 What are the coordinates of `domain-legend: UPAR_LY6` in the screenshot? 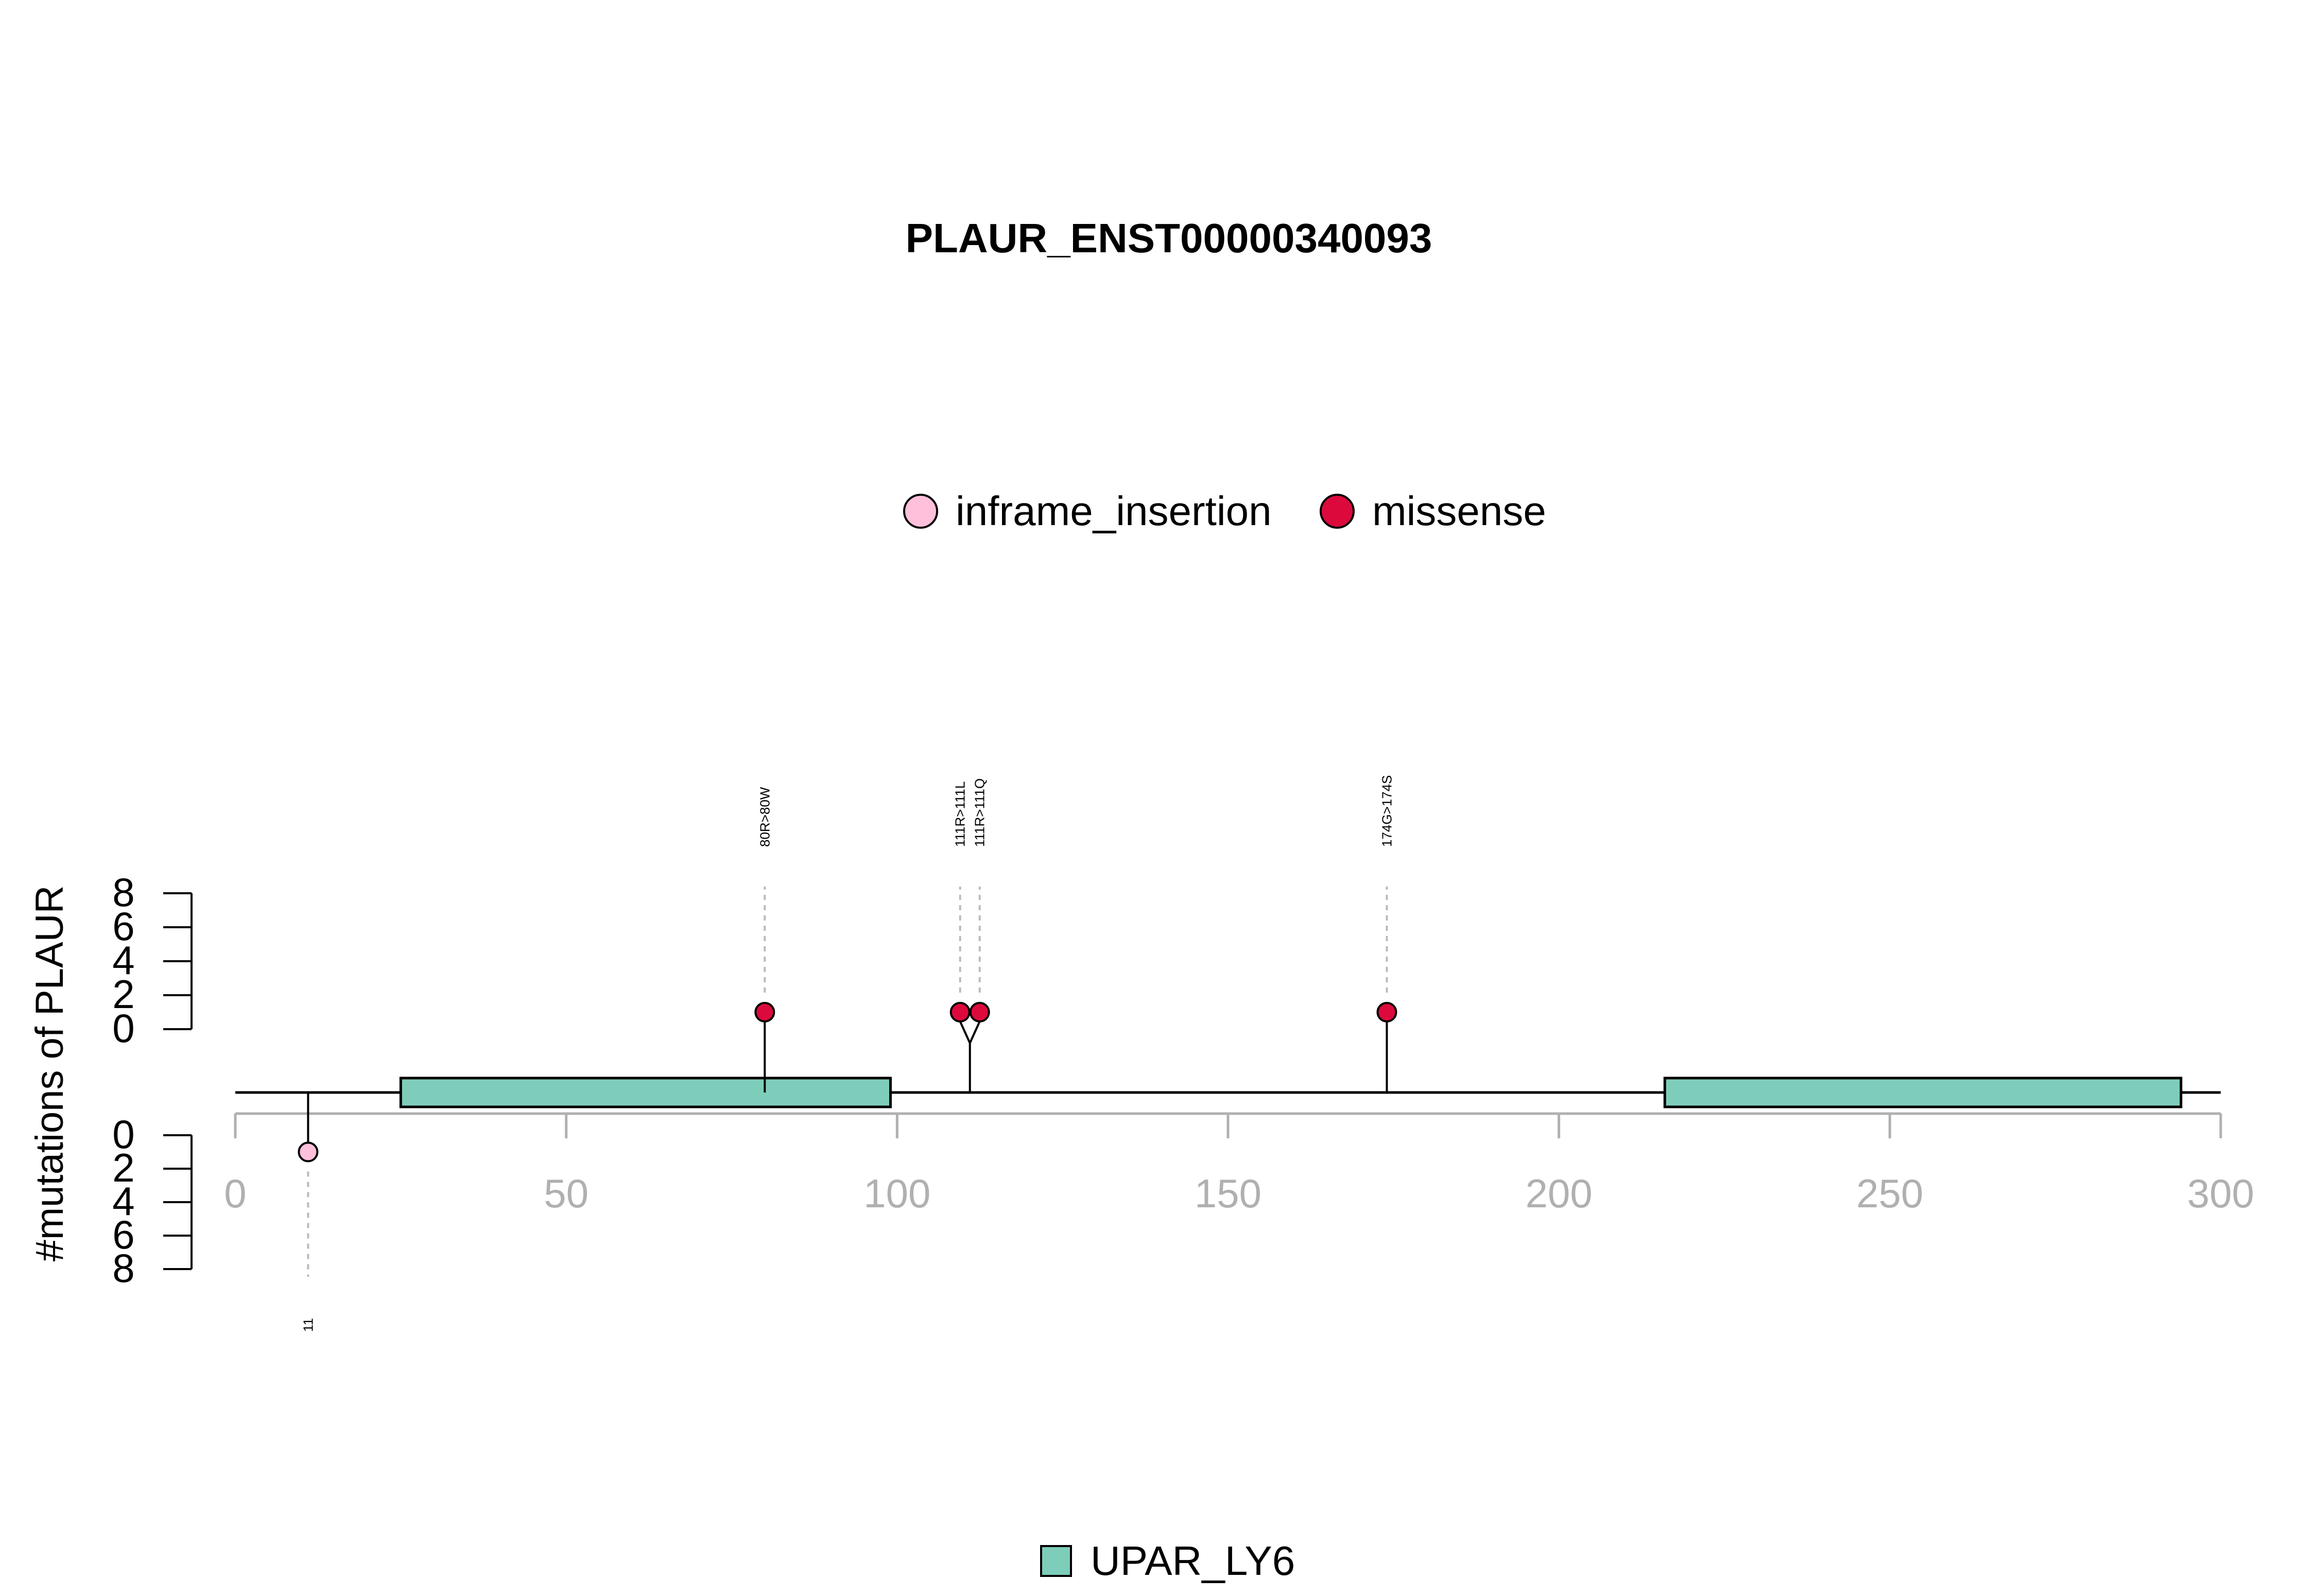 It's located at (1167, 1561).